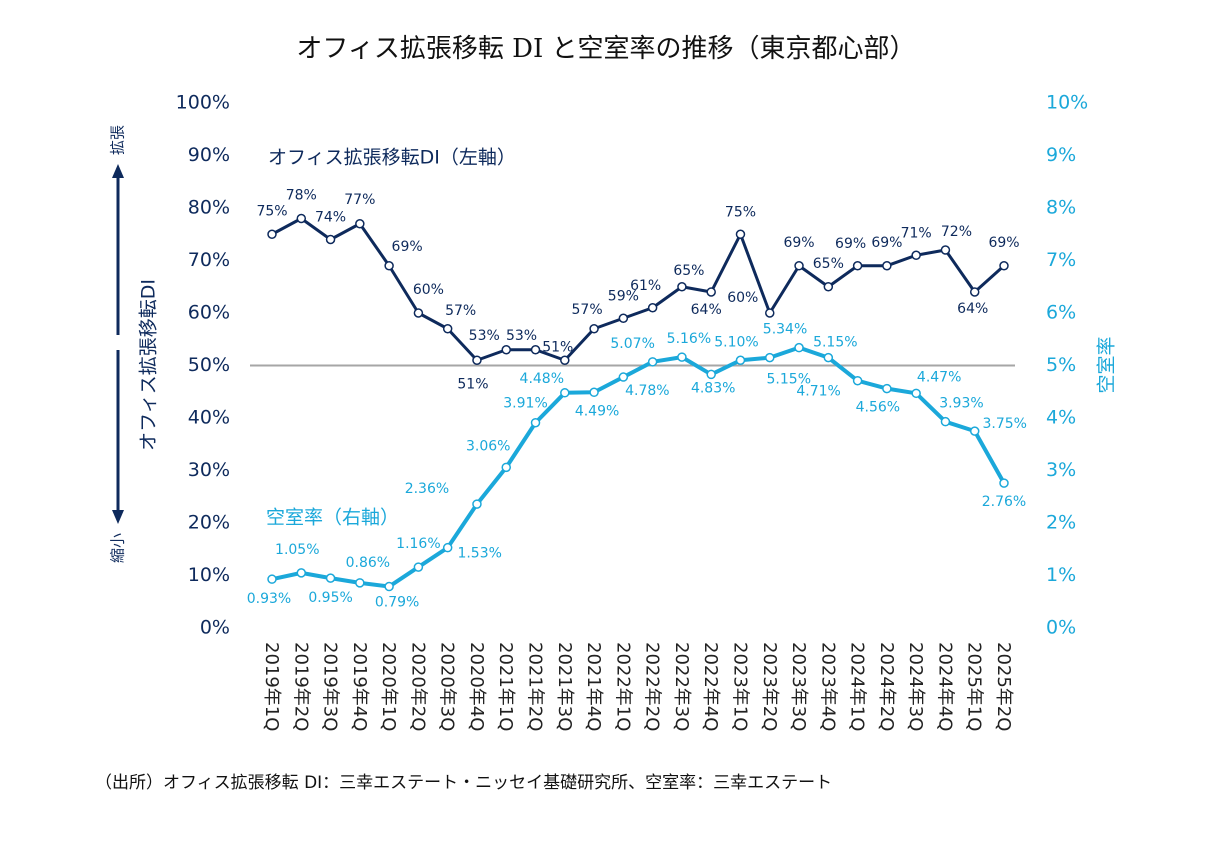  What do you see at coordinates (944, 686) in the screenshot?
I see `x-tick-label: 2024年4Q` at bounding box center [944, 686].